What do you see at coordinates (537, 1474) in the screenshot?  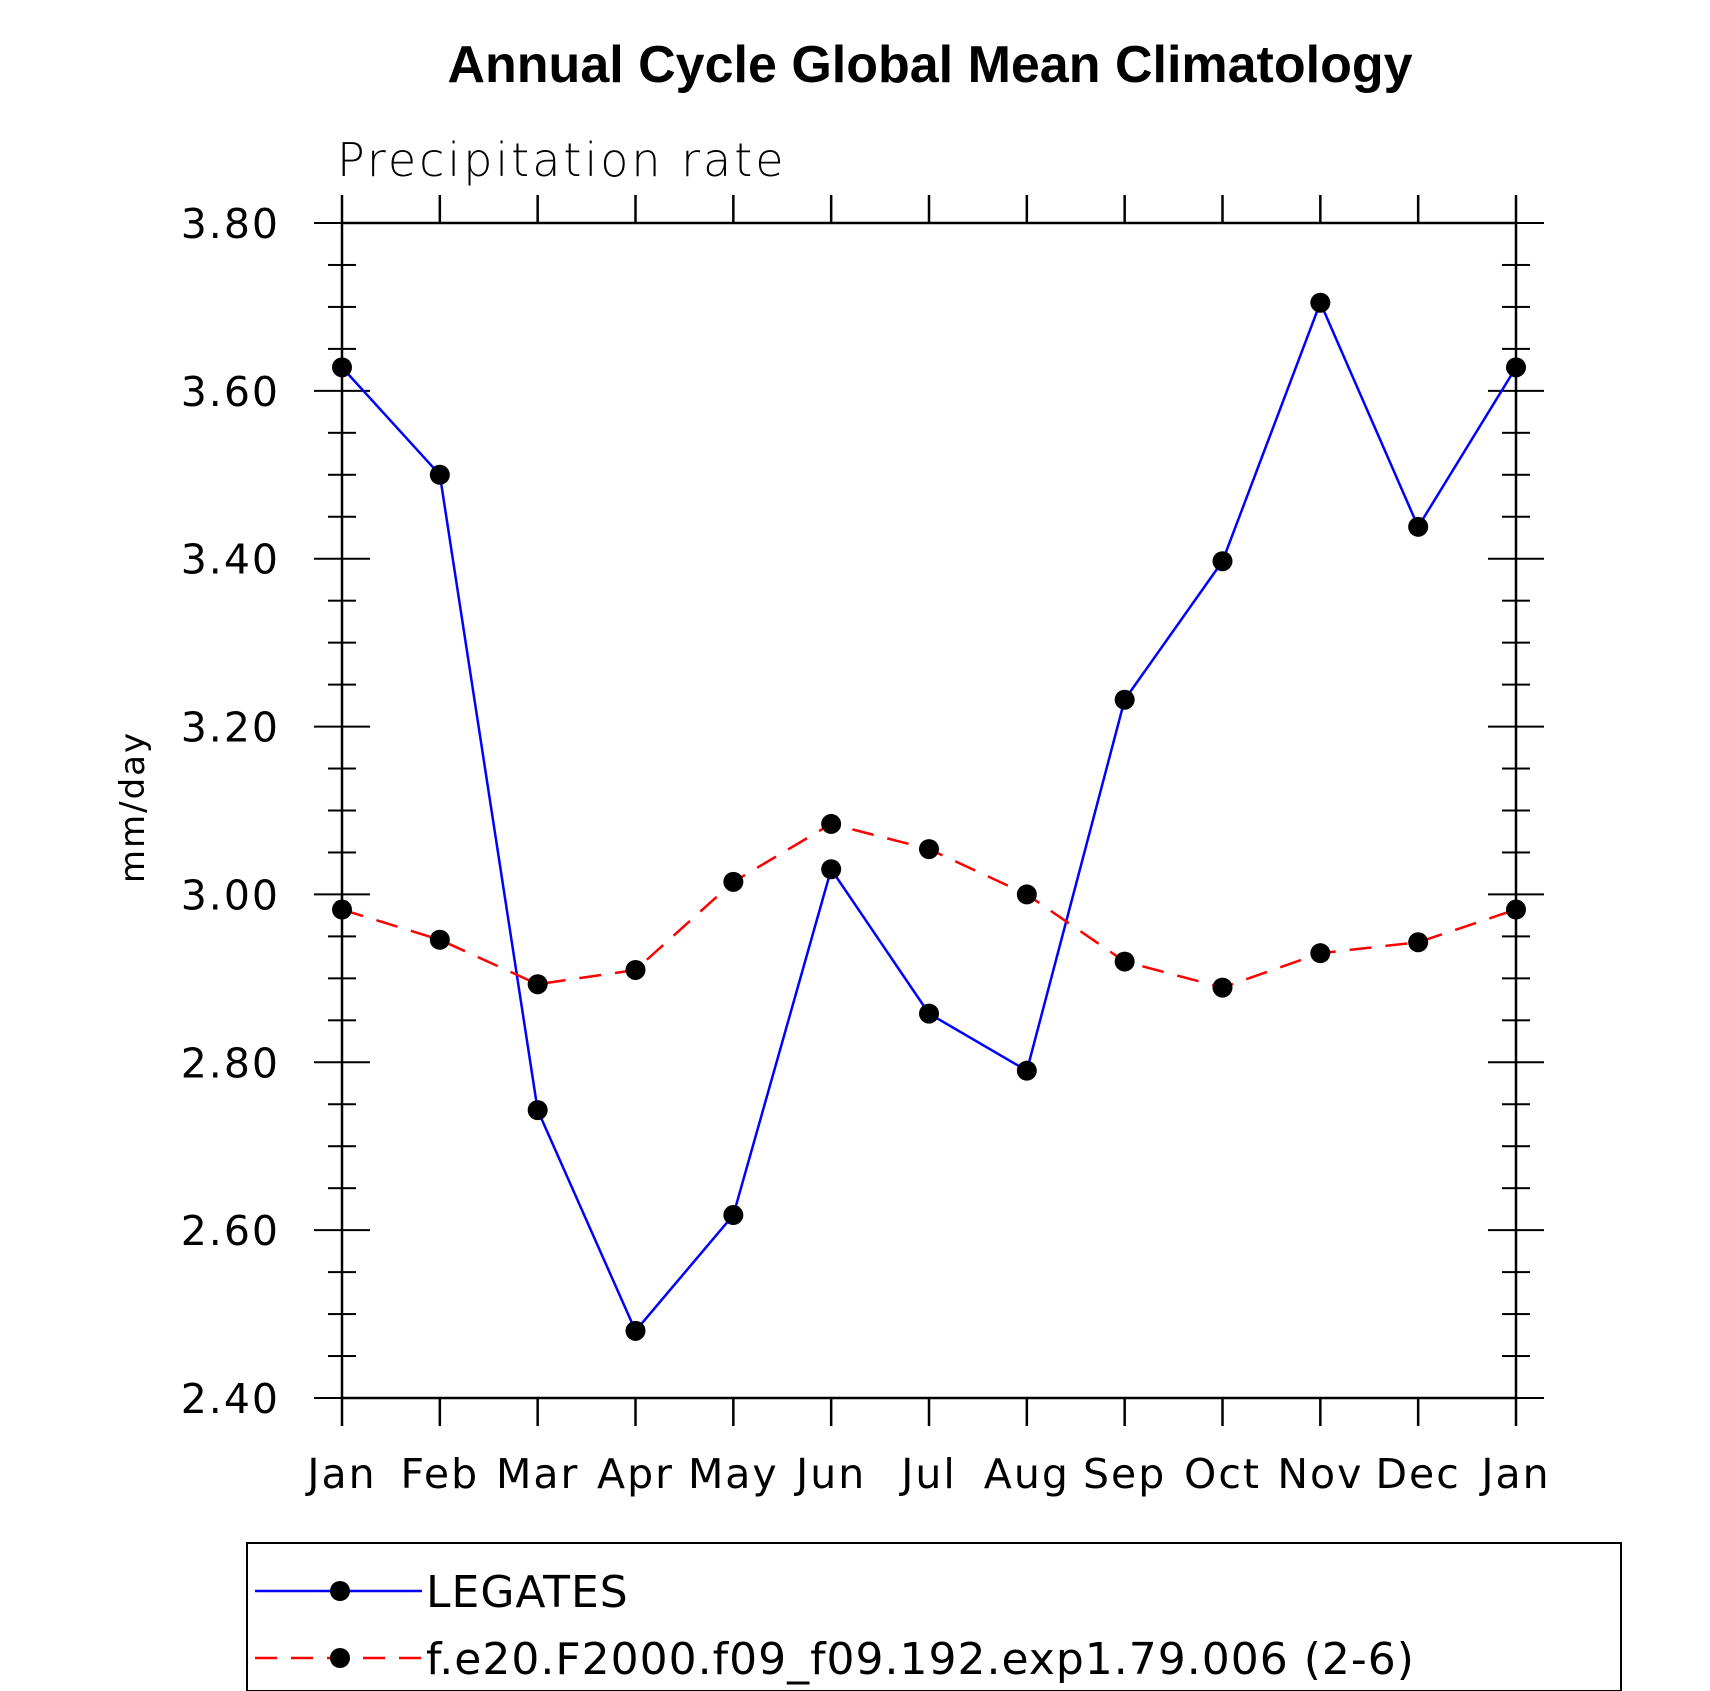 I see `x-tick-label: Mar` at bounding box center [537, 1474].